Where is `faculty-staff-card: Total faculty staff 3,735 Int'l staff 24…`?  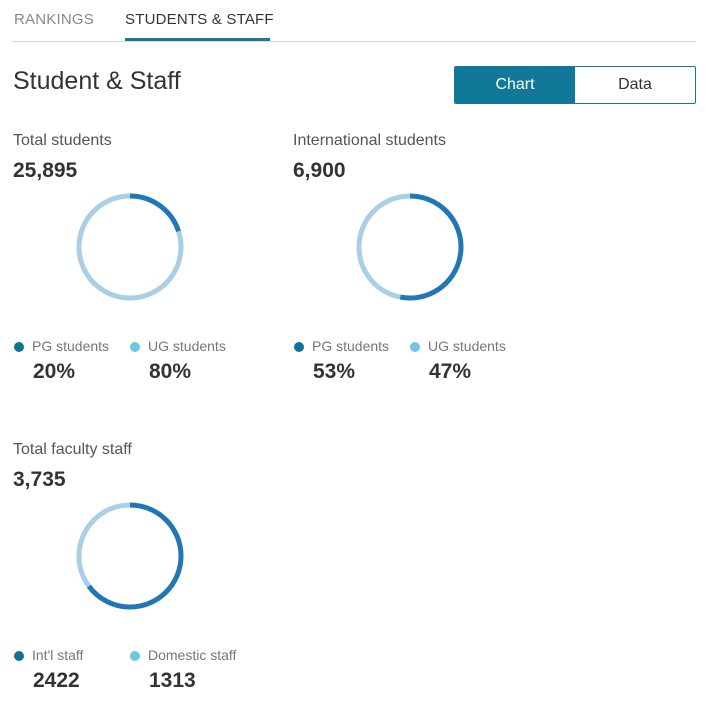 faculty-staff-card: Total faculty staff 3,735 Int'l staff 24… is located at coordinates (148, 571).